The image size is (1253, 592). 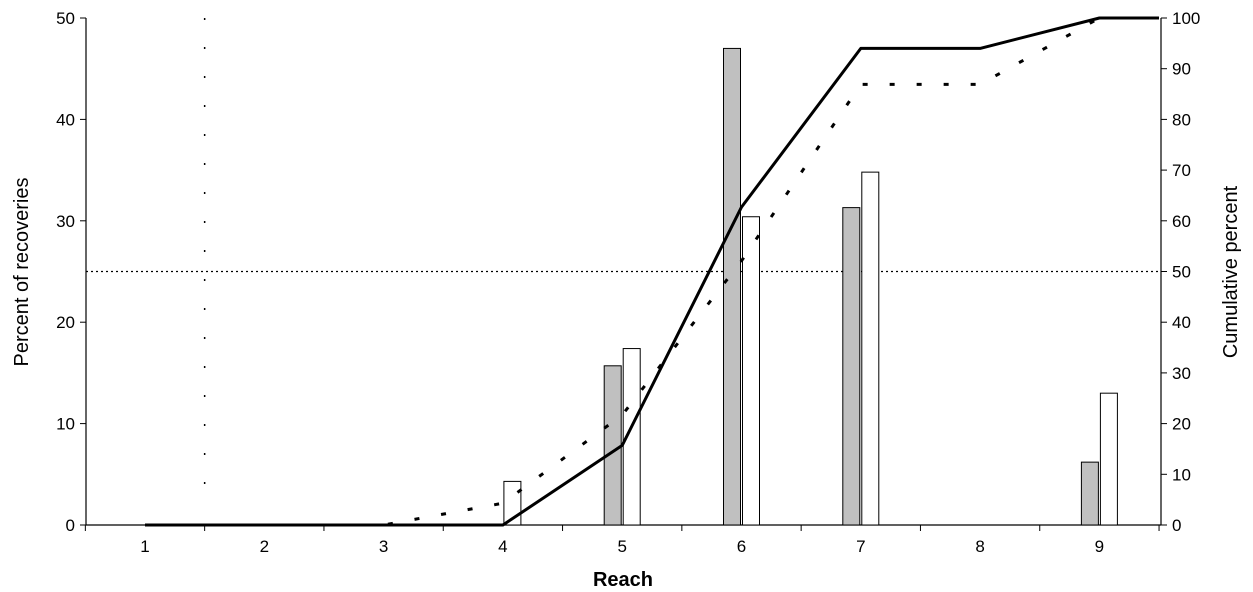 I want to click on y2-tick-label: 0, so click(x=1176, y=525).